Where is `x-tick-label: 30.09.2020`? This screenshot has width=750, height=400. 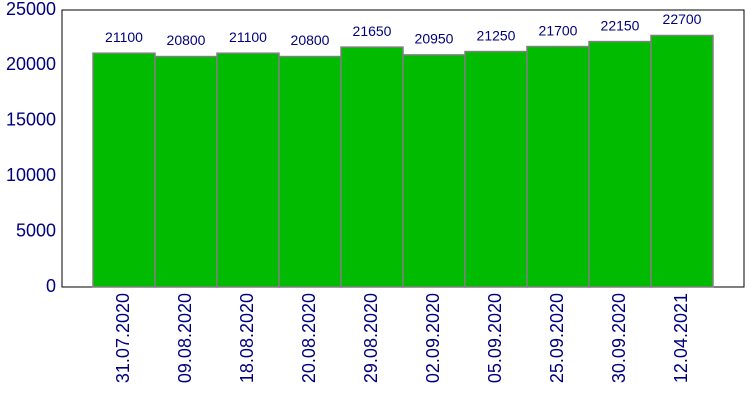 x-tick-label: 30.09.2020 is located at coordinates (619, 338).